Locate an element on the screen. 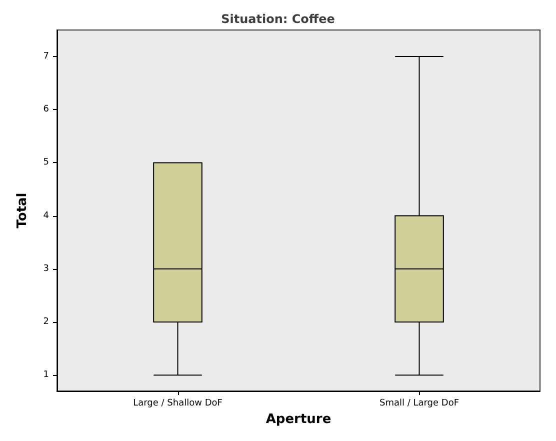 This screenshot has width=556, height=441. y-axis-title: Total is located at coordinates (22, 210).